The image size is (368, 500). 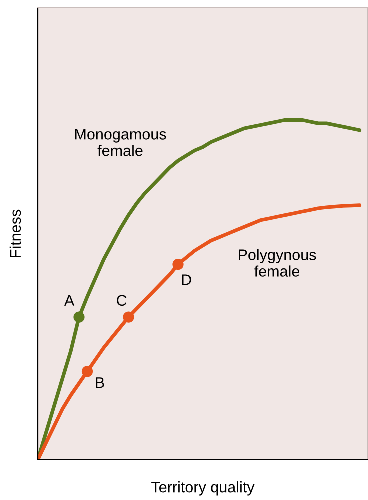 What do you see at coordinates (277, 263) in the screenshot?
I see `series-label: Polygynous female` at bounding box center [277, 263].